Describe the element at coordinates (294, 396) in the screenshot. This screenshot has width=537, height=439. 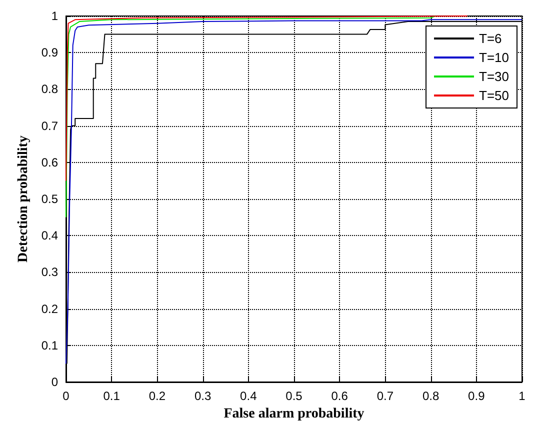
I see `x-tick-label: 0.5` at that location.